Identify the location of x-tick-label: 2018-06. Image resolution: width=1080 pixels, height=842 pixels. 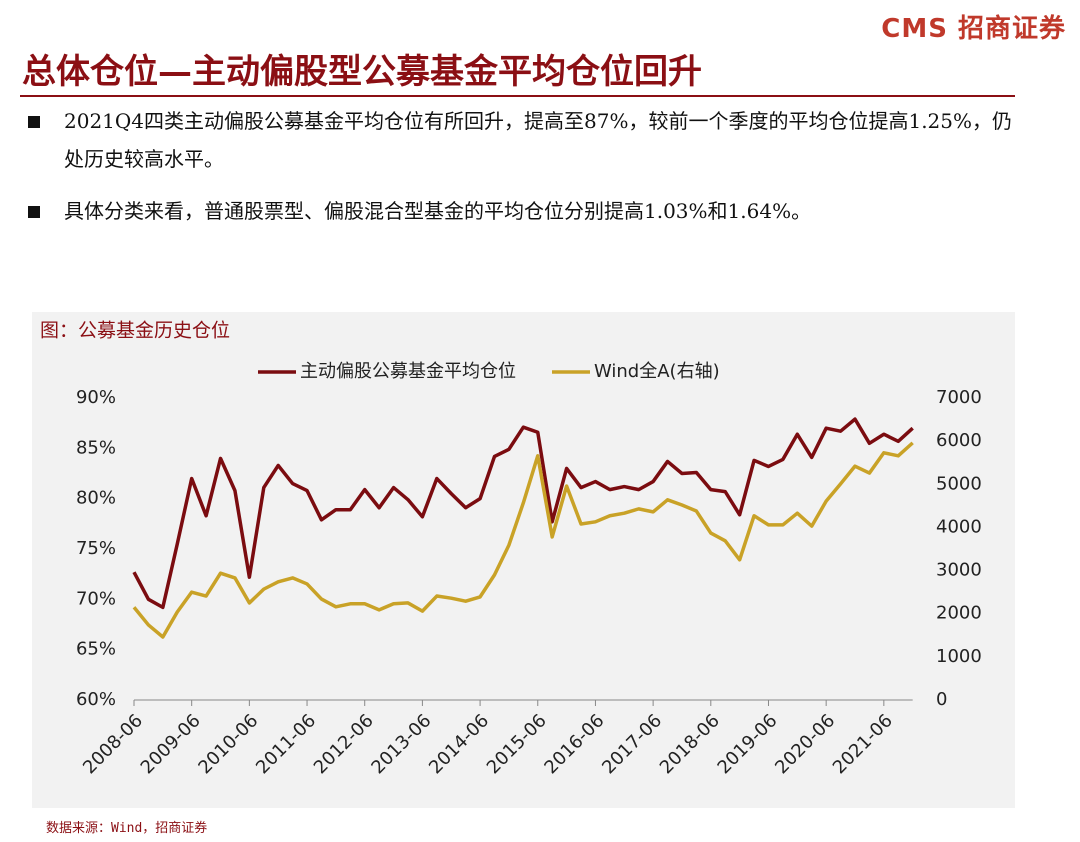
(690, 744).